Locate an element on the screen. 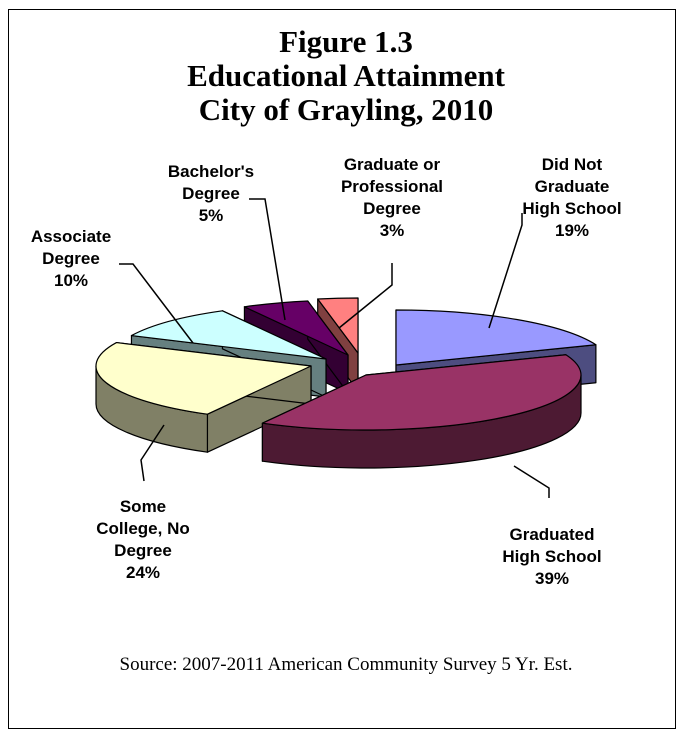  slice-value-label-5: 5% is located at coordinates (211, 215).